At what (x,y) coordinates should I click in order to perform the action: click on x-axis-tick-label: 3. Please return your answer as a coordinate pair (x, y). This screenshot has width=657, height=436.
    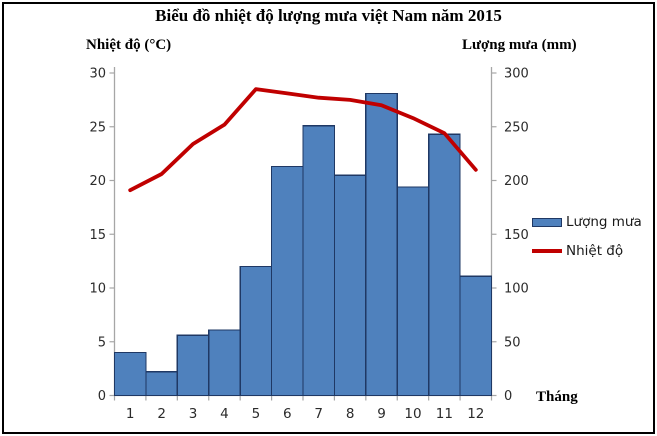
    Looking at the image, I should click on (193, 414).